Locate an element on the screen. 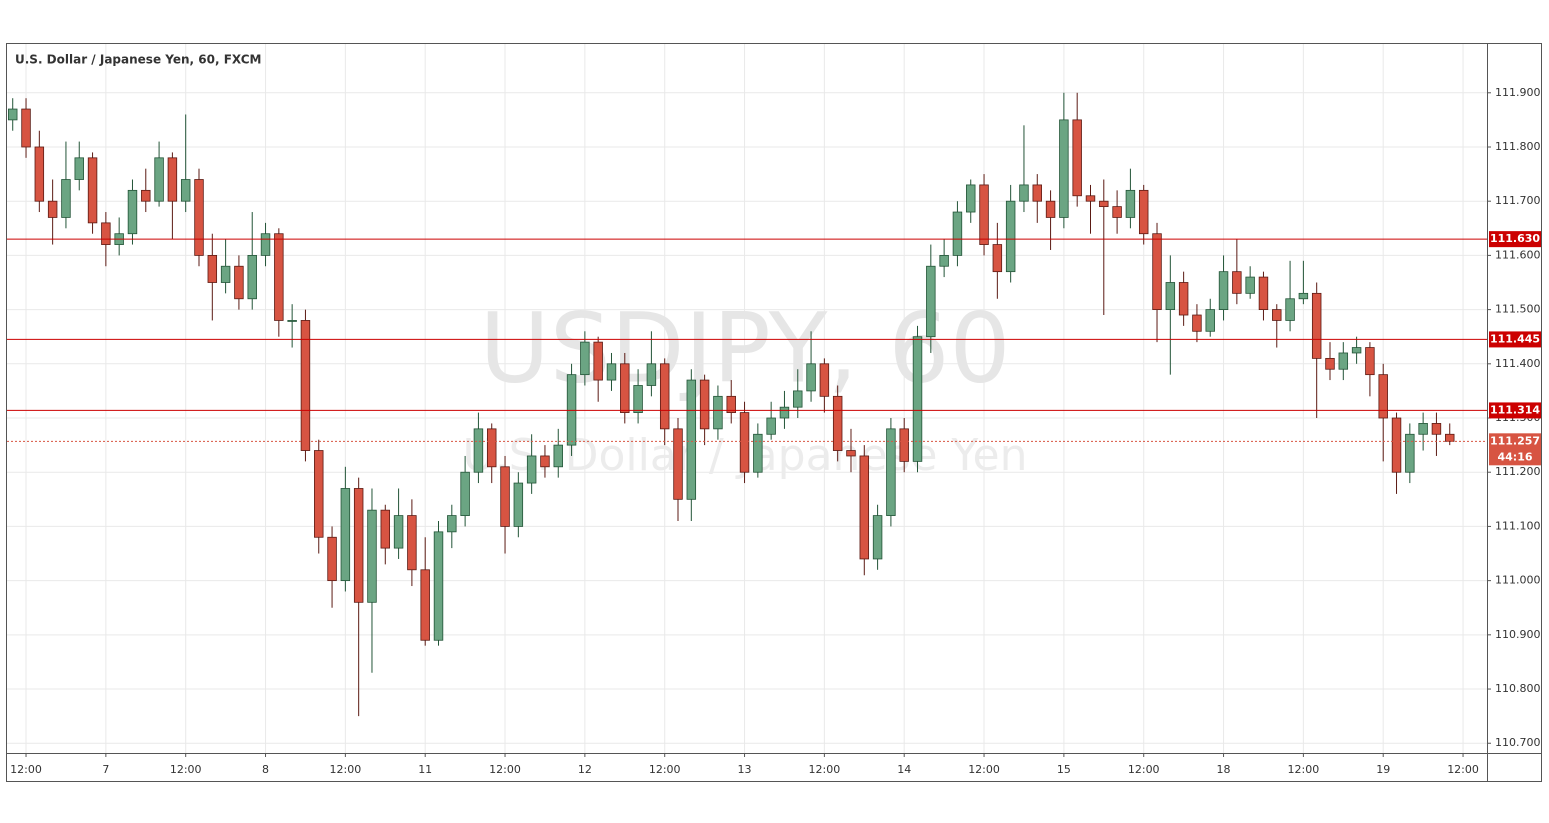 The width and height of the screenshot is (1549, 823). chart-title: U.S. Dollar / Japanese Yen, 60, FXCM is located at coordinates (138, 60).